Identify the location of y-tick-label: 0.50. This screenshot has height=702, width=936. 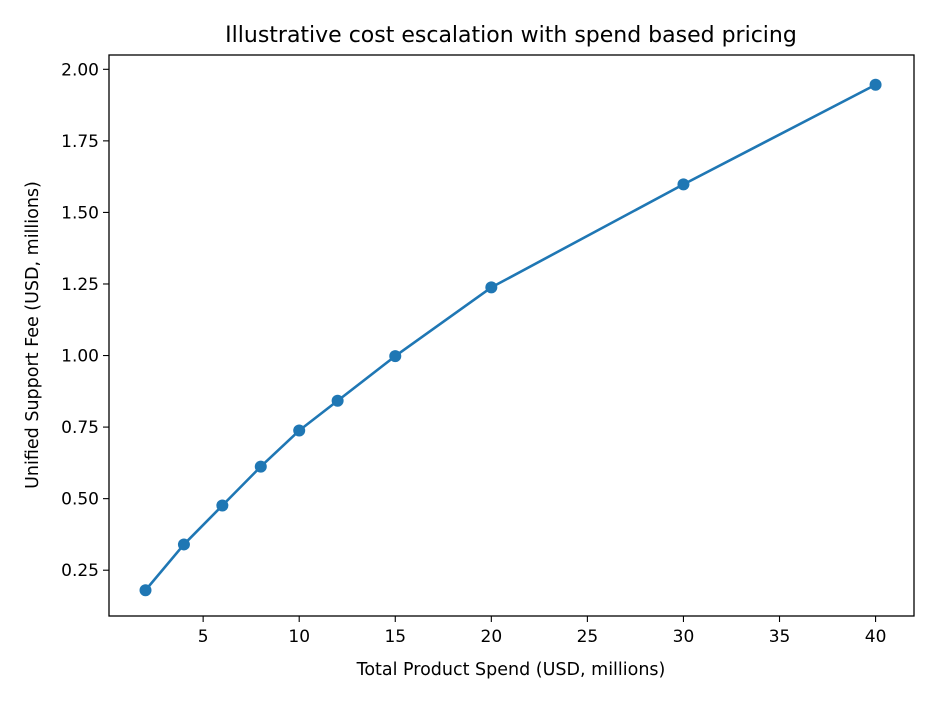
(80, 500).